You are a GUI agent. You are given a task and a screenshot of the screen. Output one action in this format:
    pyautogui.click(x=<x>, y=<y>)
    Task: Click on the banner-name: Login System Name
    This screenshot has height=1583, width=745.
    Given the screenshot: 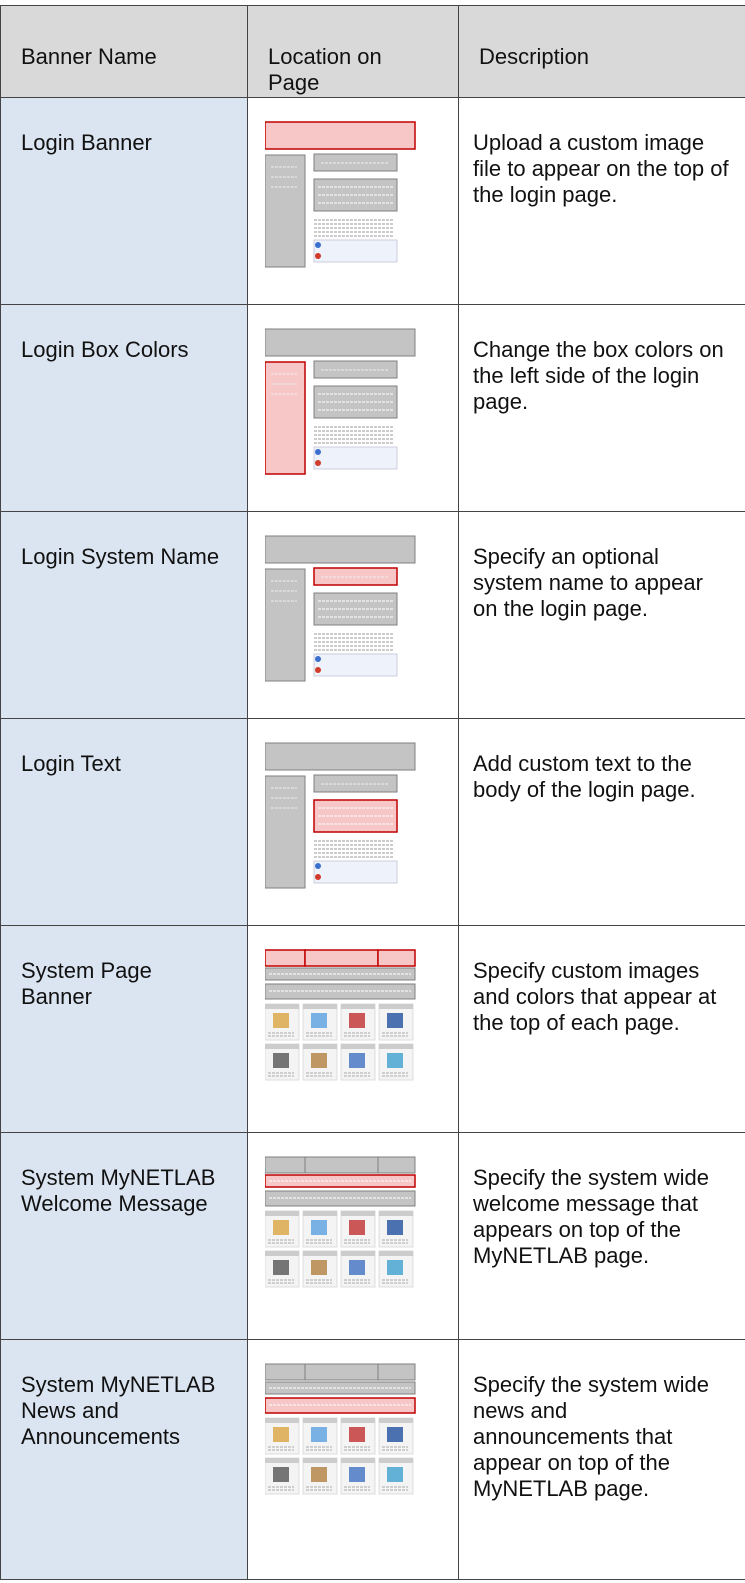 What is the action you would take?
    pyautogui.click(x=124, y=615)
    